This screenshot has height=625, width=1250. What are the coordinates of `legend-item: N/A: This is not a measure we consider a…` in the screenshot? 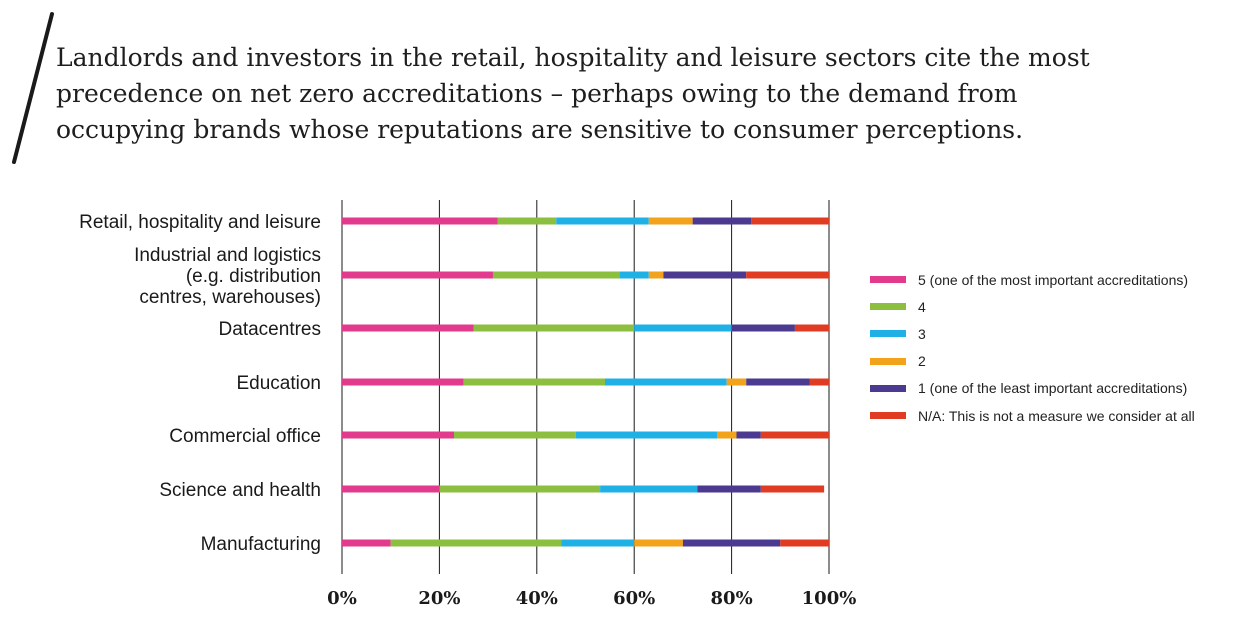 It's located at (1055, 415).